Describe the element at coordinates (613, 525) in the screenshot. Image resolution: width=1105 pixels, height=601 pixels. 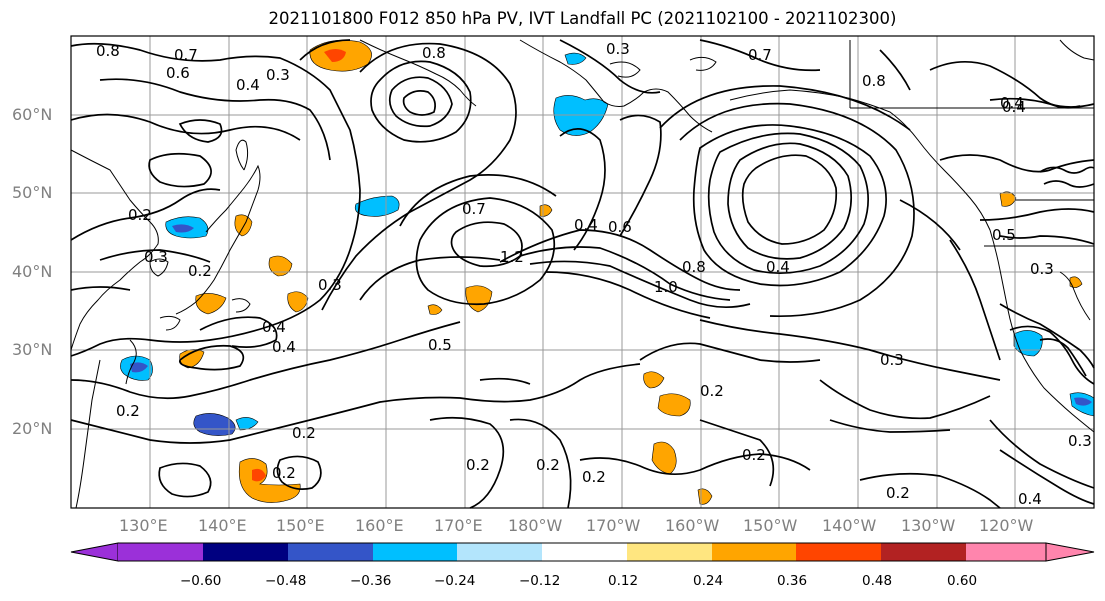
I see `lon-label: 170°W` at that location.